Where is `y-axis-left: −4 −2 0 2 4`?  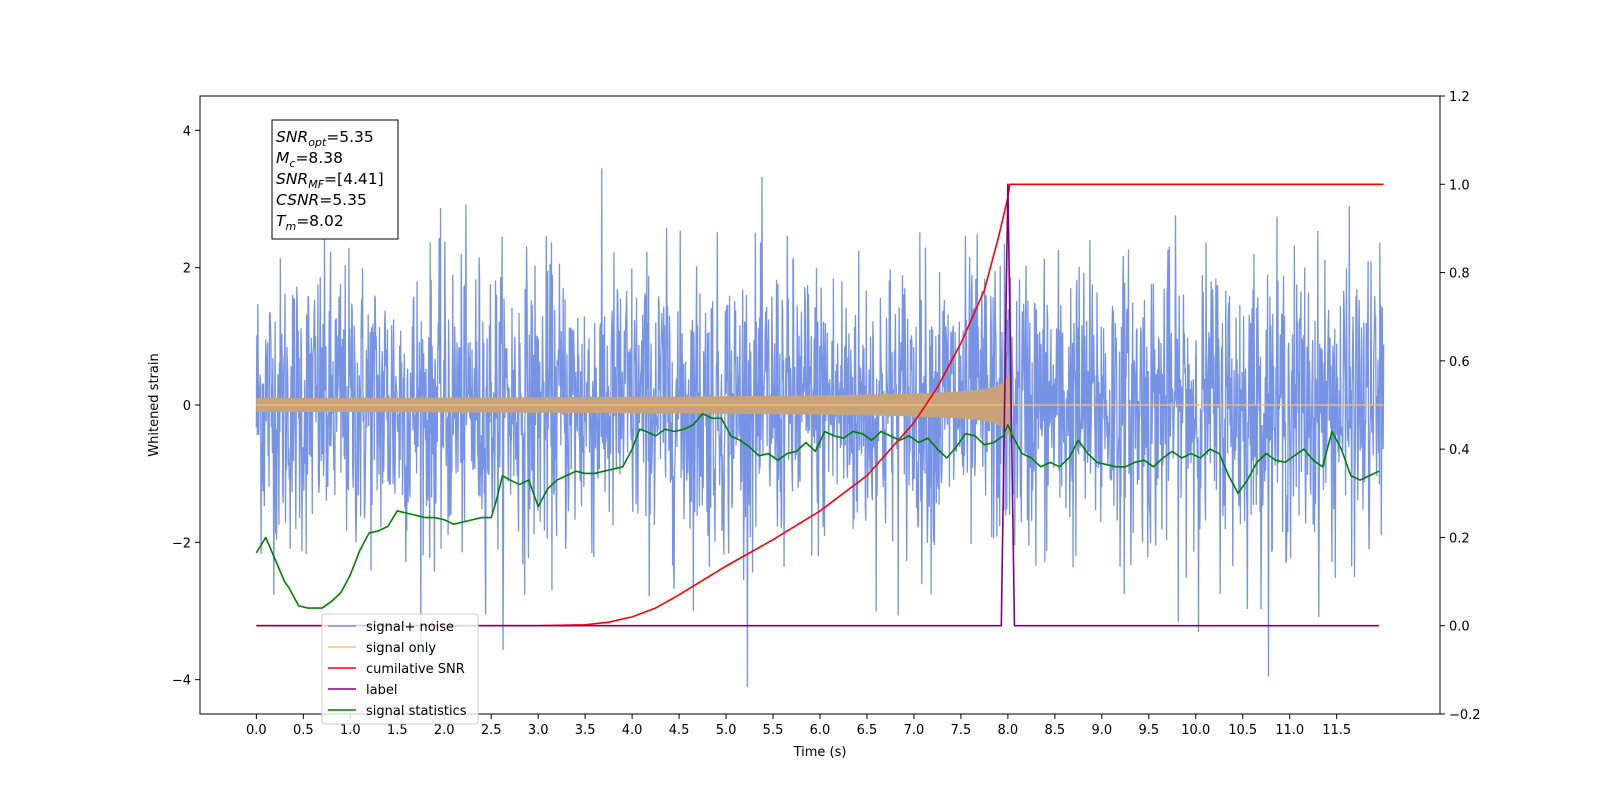
y-axis-left: −4 −2 0 2 4 is located at coordinates (186, 406).